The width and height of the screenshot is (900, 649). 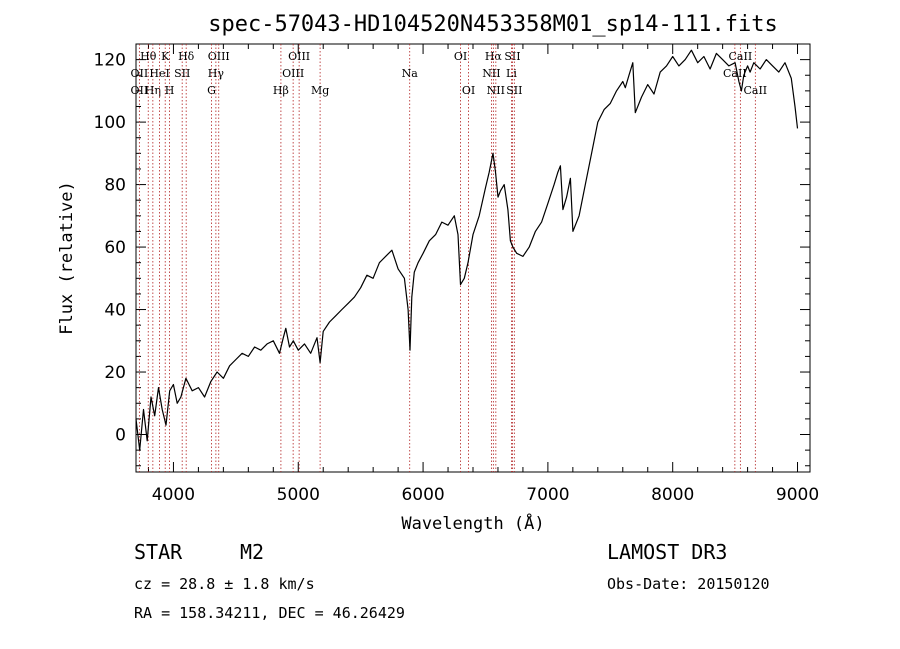 What do you see at coordinates (298, 495) in the screenshot?
I see `x-tick-label: 5000` at bounding box center [298, 495].